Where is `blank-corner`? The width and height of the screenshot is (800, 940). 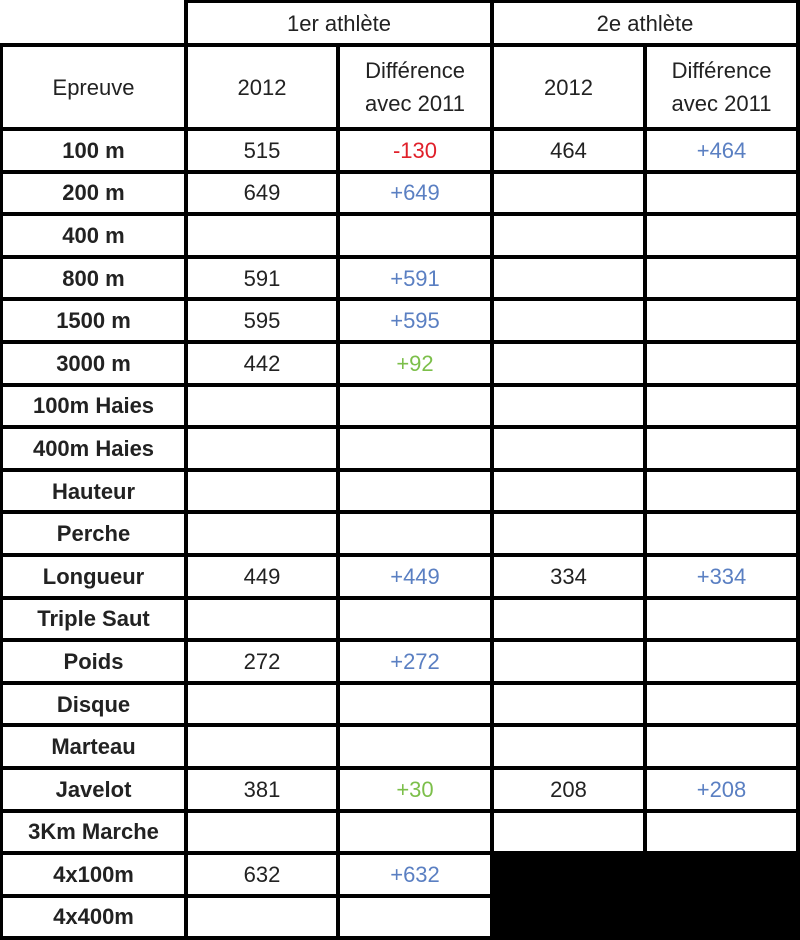
blank-corner is located at coordinates (92, 21).